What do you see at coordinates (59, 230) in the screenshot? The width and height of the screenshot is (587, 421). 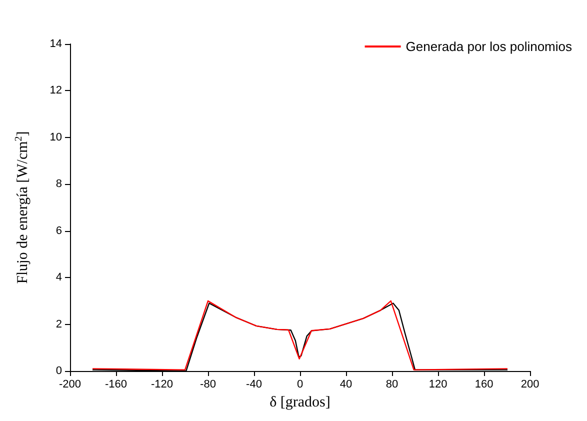 I see `y-tick-label: 6` at bounding box center [59, 230].